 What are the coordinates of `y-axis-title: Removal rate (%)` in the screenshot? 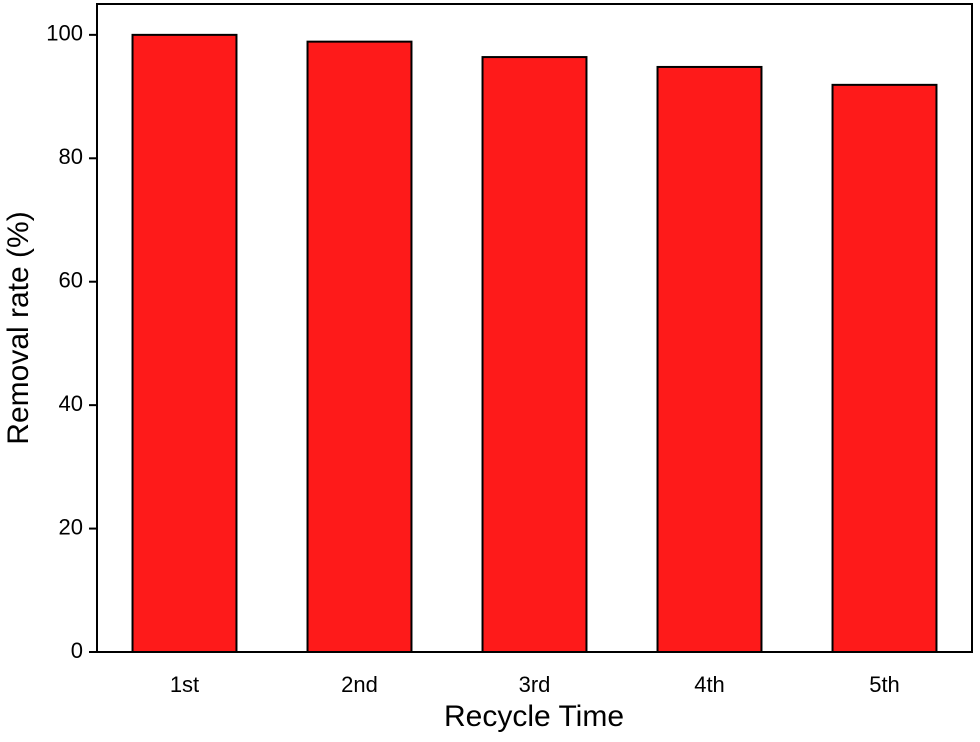 It's located at (18, 327).